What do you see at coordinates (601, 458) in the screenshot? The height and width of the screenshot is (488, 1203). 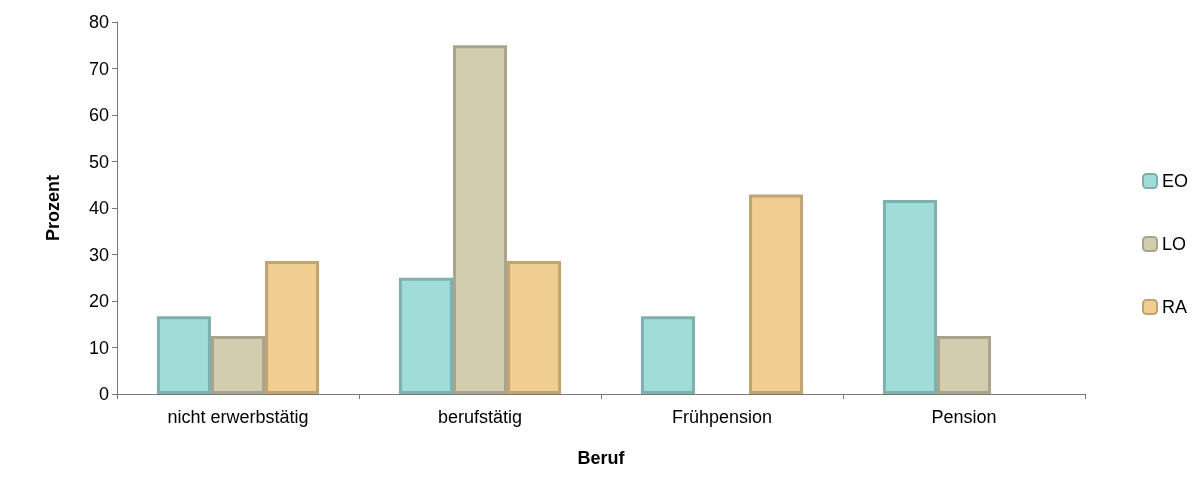 I see `x-axis-title: Beruf` at bounding box center [601, 458].